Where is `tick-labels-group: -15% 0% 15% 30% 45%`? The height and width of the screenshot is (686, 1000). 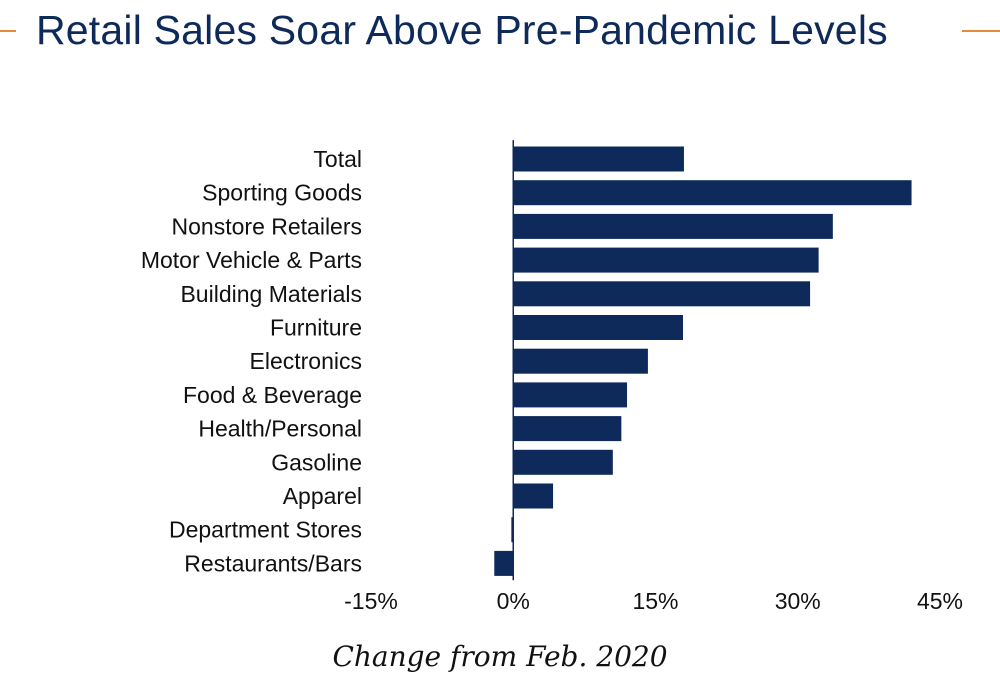
tick-labels-group: -15% 0% 15% 30% 45% is located at coordinates (653, 601).